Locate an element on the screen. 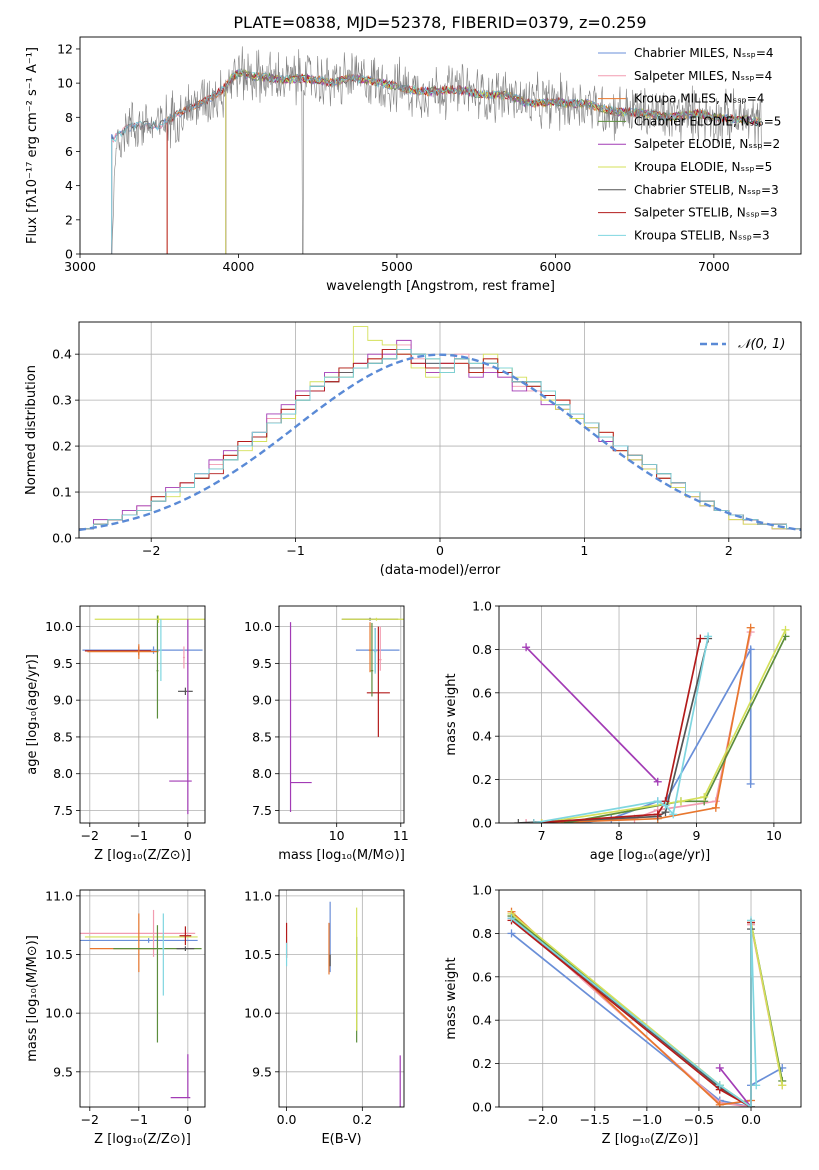 This screenshot has height=1170, width=819. legend-label: Salpeter ELODIE, Nₛₛₚ=2 is located at coordinates (707, 144).